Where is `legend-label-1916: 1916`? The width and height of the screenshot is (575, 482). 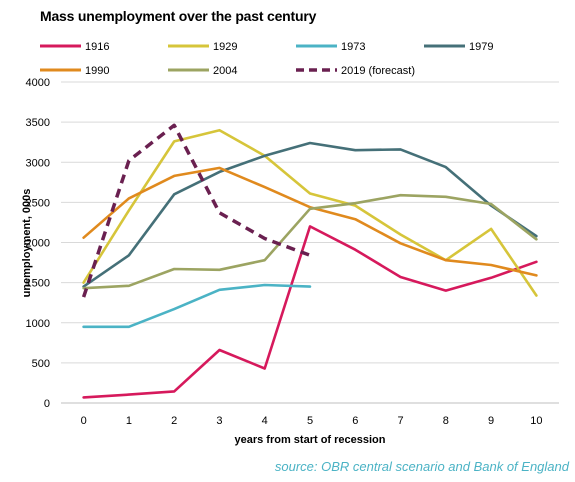
legend-label-1916: 1916 is located at coordinates (97, 47).